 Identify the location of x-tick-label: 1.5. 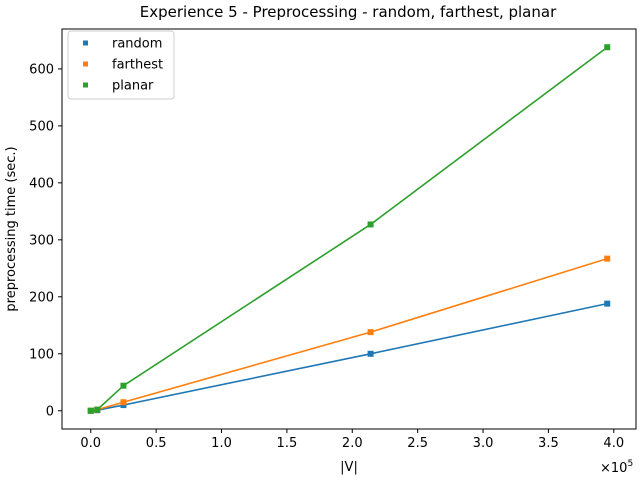
(287, 443).